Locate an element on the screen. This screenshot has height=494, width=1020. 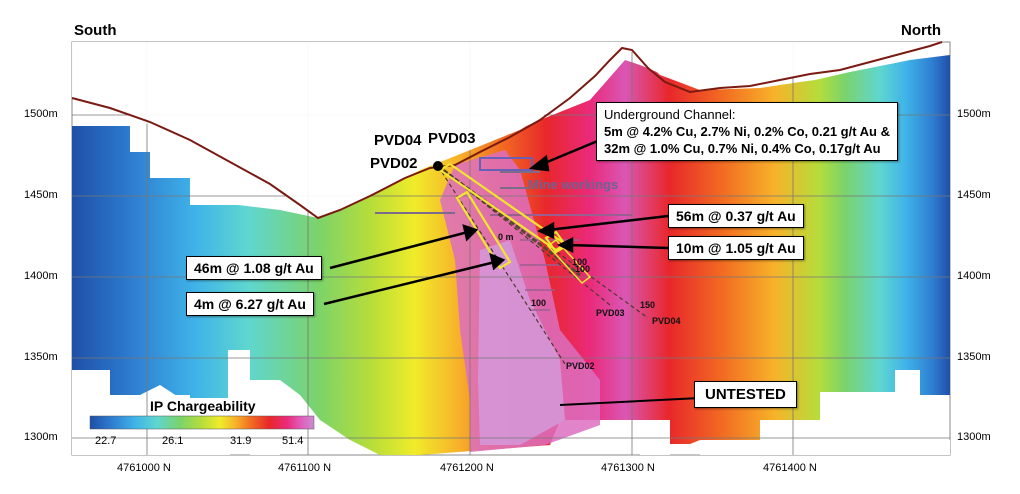
y-tick-right-1500: 1500m is located at coordinates (974, 114).